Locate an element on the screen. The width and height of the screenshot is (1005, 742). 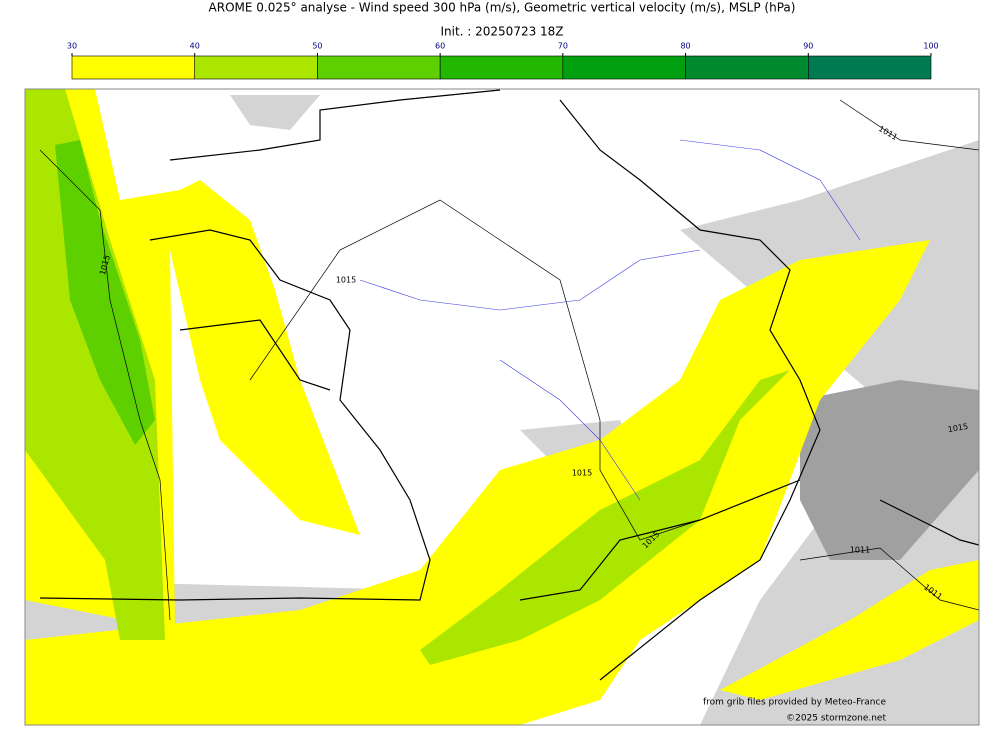
credit: ©2025 stormzone.net is located at coordinates (836, 719).